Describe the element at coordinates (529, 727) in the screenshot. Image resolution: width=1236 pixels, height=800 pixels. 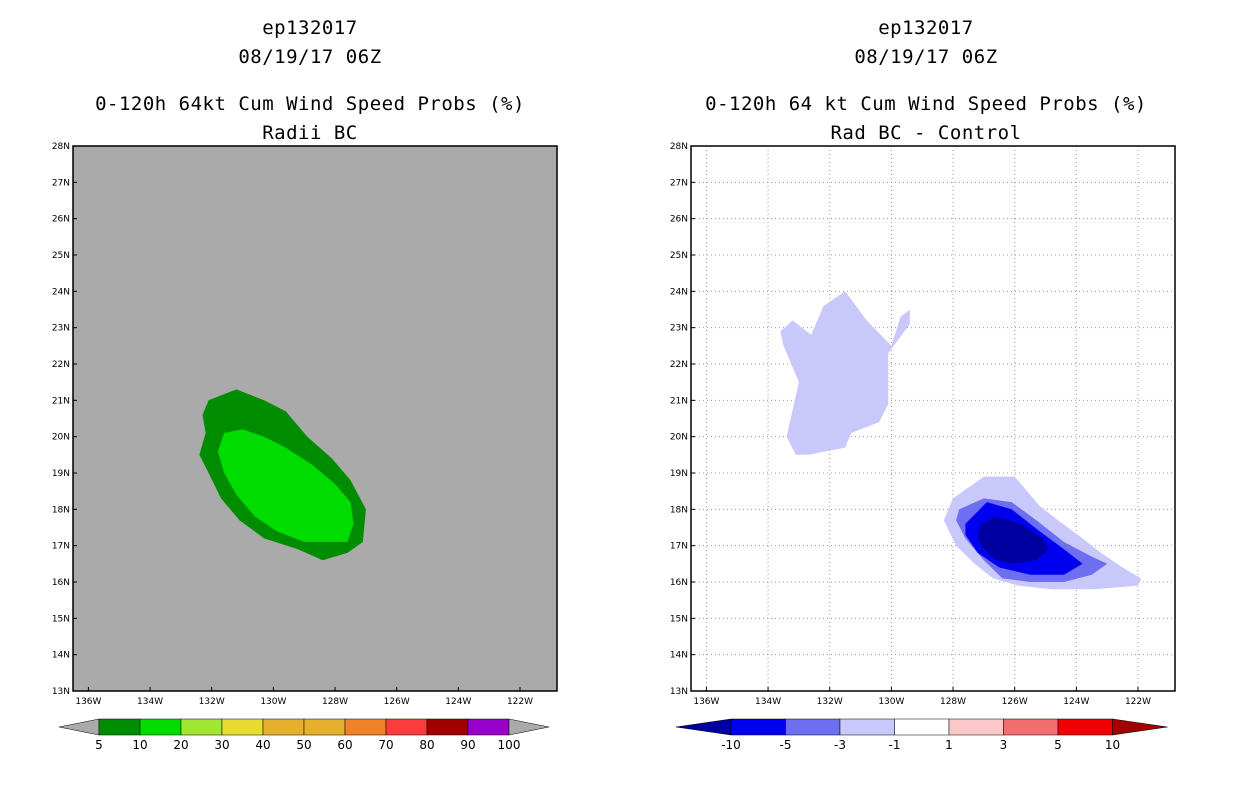
I see `left-colorbar-upper-triangle` at that location.